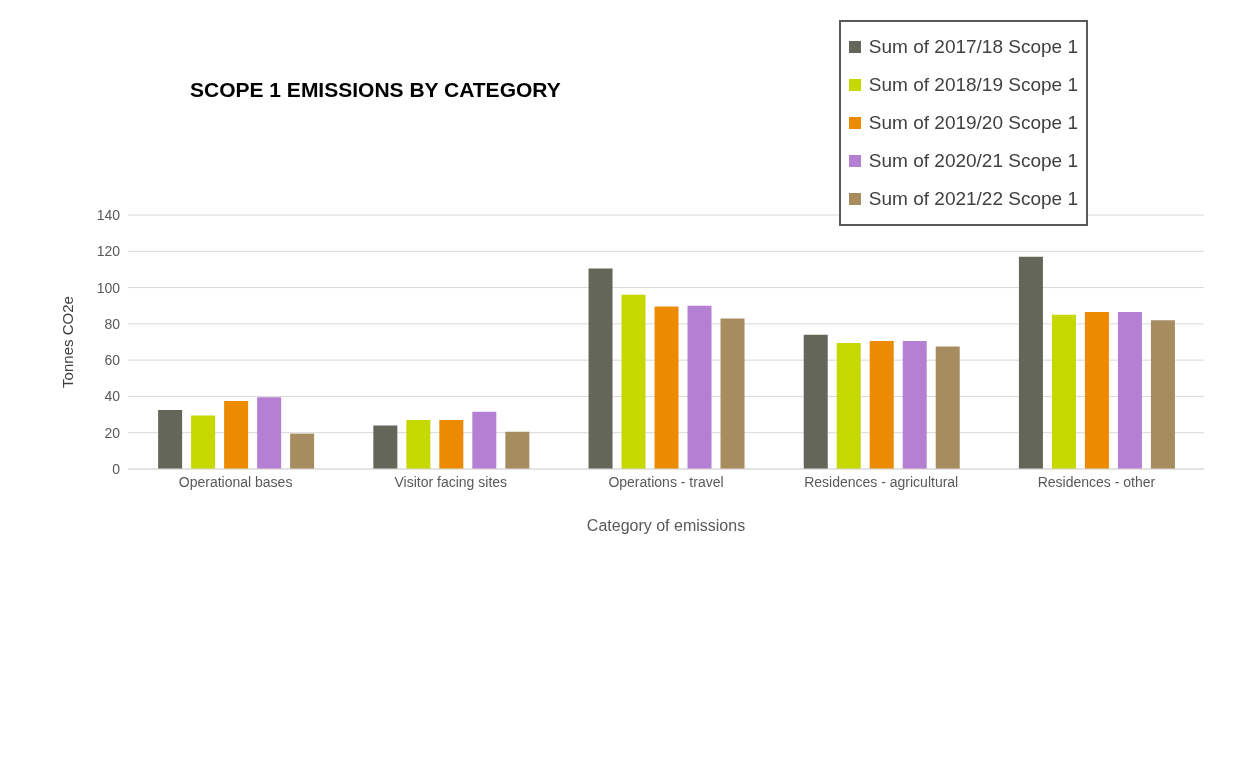 The image size is (1254, 783). I want to click on x-tick-label: Operations - travel, so click(666, 481).